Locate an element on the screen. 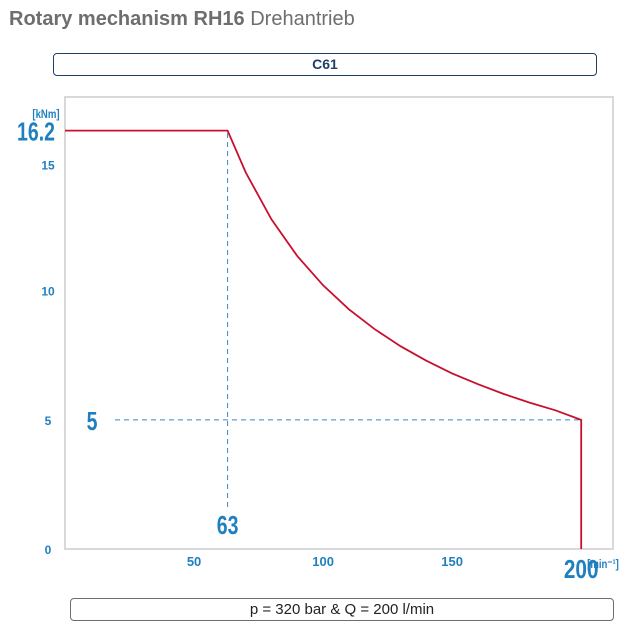 The height and width of the screenshot is (631, 637). x-axis-unit: [min⁻¹] is located at coordinates (603, 564).